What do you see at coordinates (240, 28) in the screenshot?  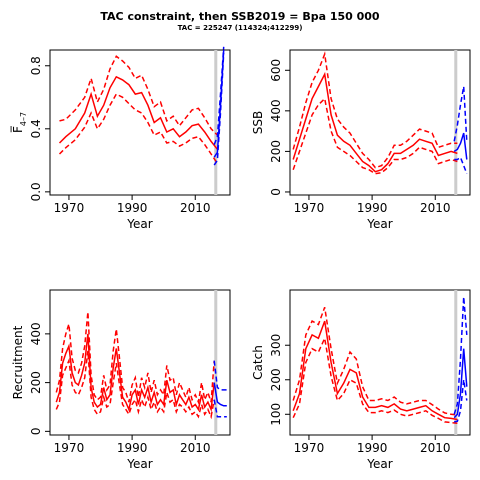 I see `chart-subtitle: TAC = 225247 (114324;412299)` at bounding box center [240, 28].